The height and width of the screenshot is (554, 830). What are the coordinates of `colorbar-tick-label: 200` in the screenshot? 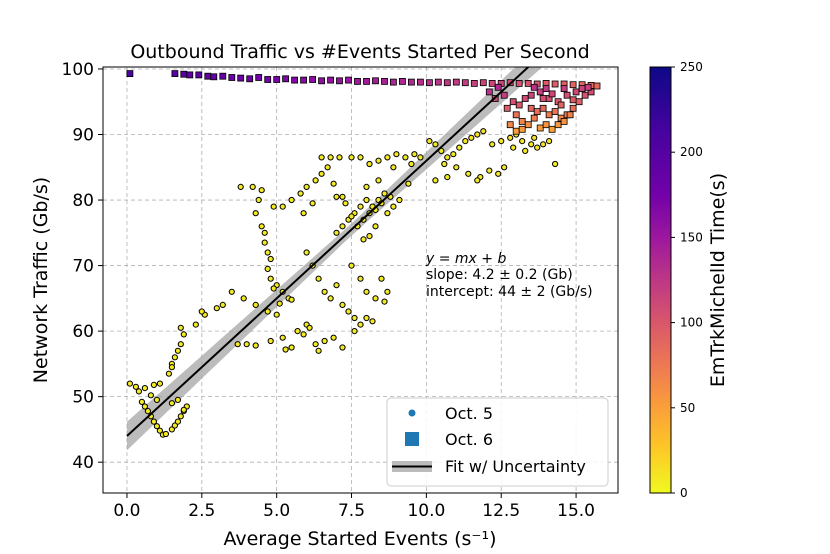 It's located at (691, 152).